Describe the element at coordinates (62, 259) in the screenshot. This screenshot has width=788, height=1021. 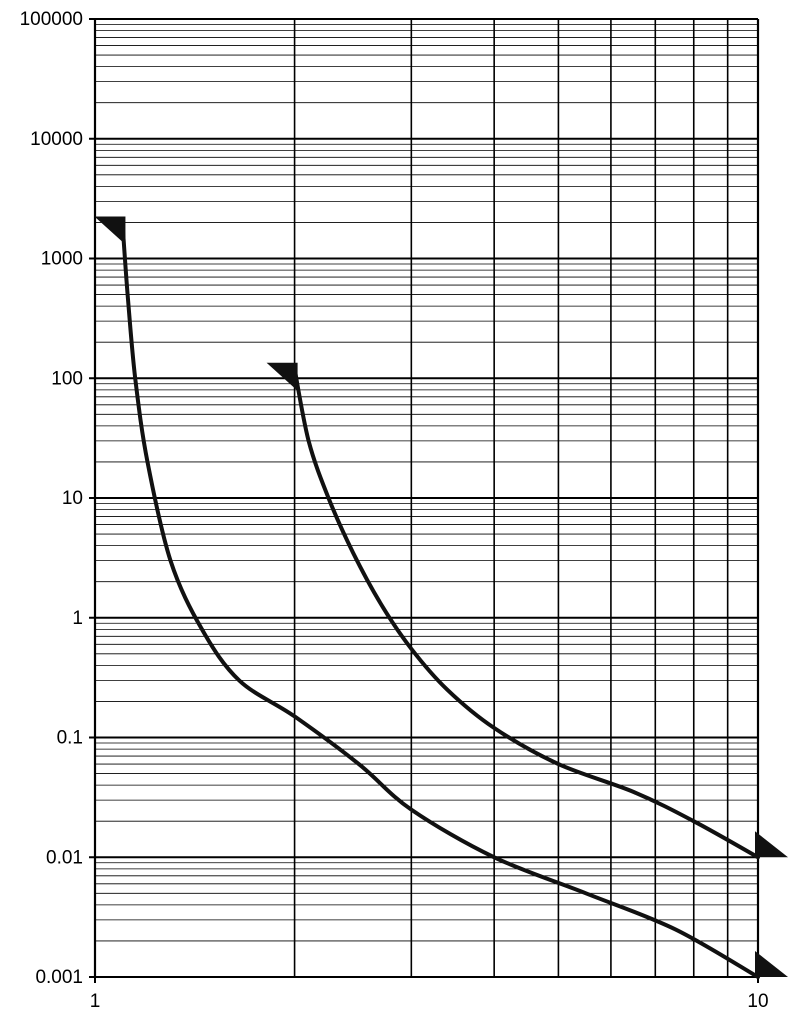
I see `y-tick-label: 1000` at that location.